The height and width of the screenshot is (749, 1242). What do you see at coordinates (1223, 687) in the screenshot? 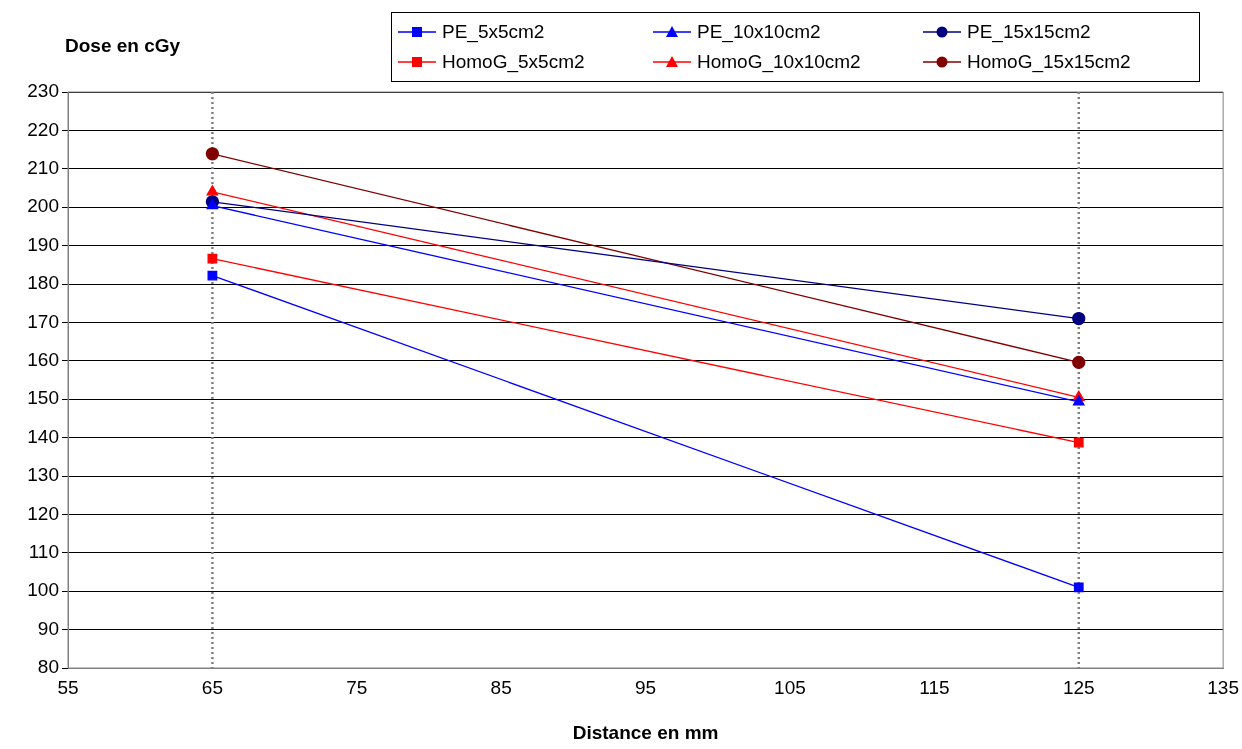
I see `x-tick-label: 135` at bounding box center [1223, 687].